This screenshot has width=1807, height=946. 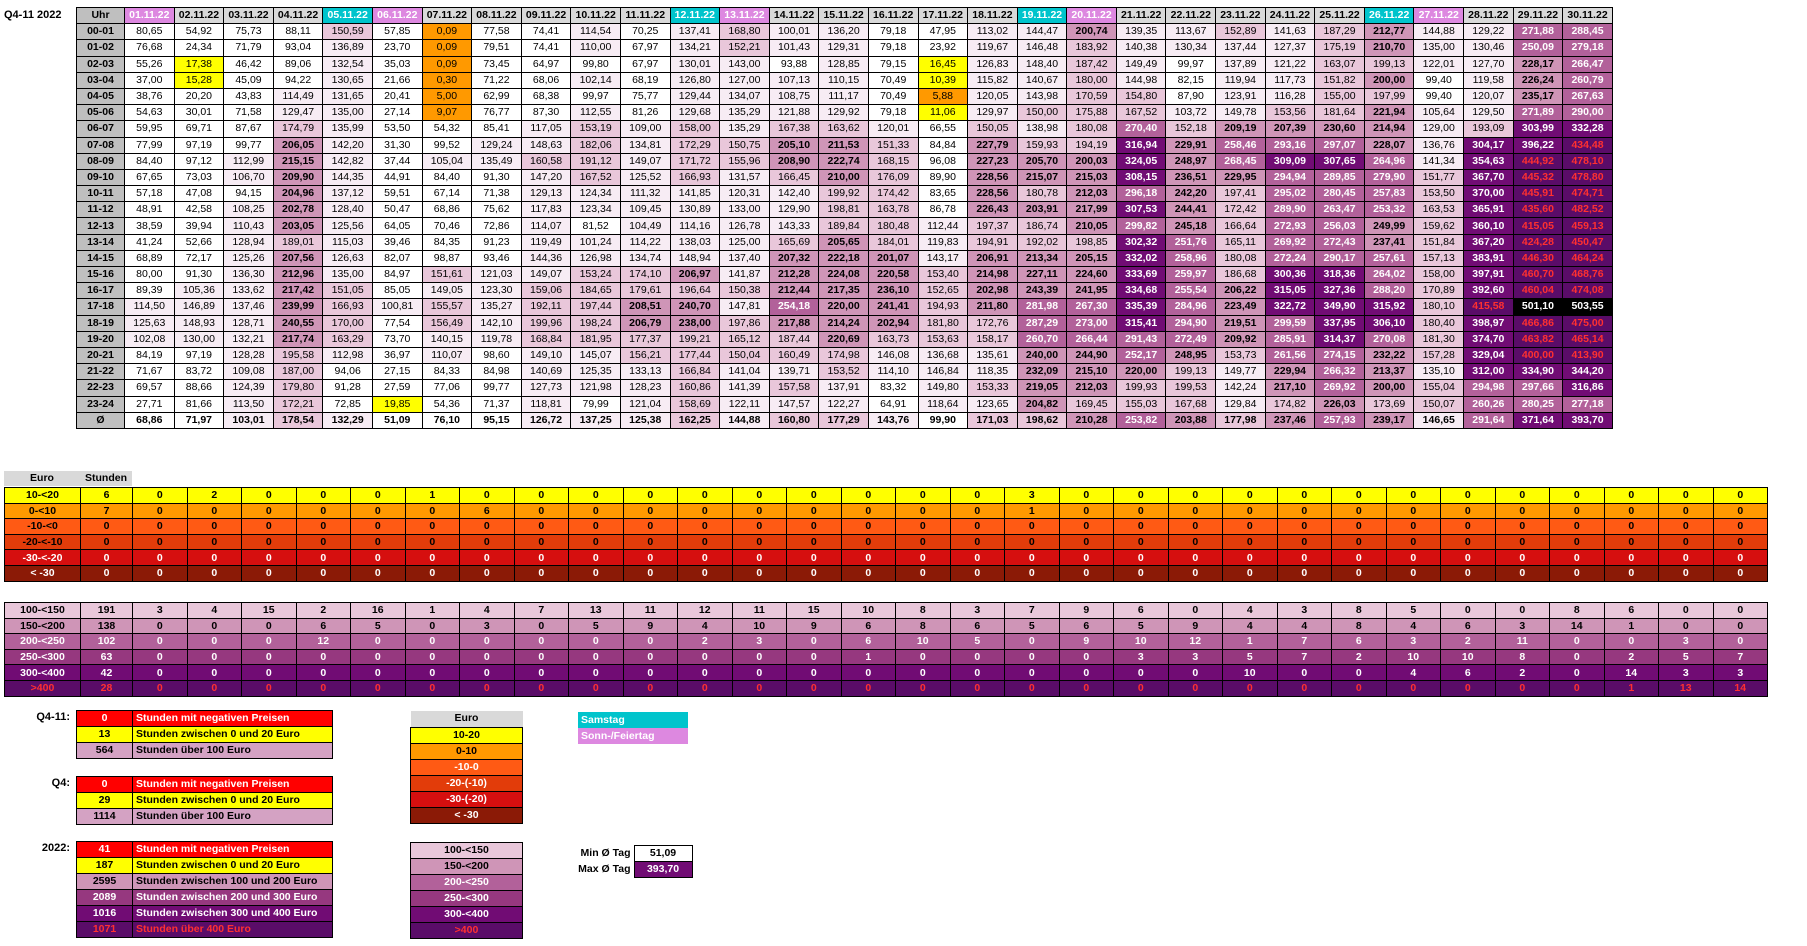 What do you see at coordinates (744, 404) in the screenshot?
I see `price-cell: 122,11` at bounding box center [744, 404].